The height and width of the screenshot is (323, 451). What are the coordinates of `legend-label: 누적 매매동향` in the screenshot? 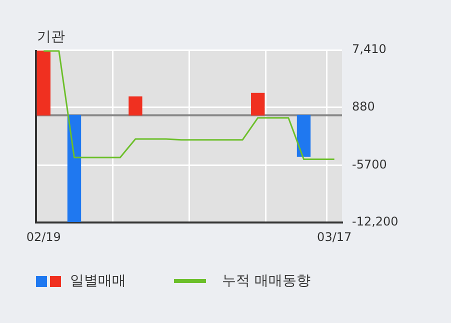 It's located at (266, 281).